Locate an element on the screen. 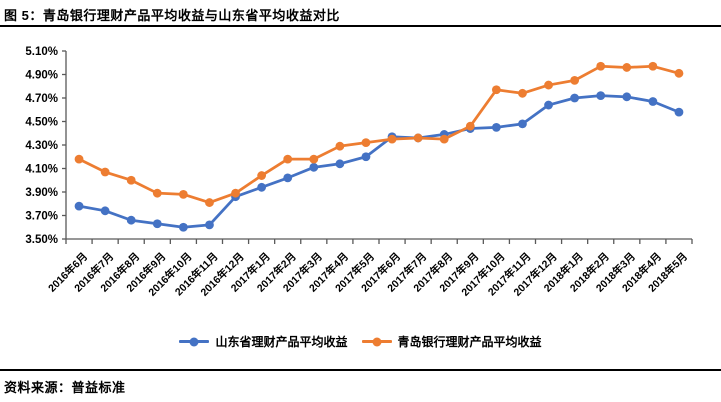 This screenshot has height=402, width=721. legend-item-qingdao: 青岛银行理财产品平均收益 is located at coordinates (451, 341).